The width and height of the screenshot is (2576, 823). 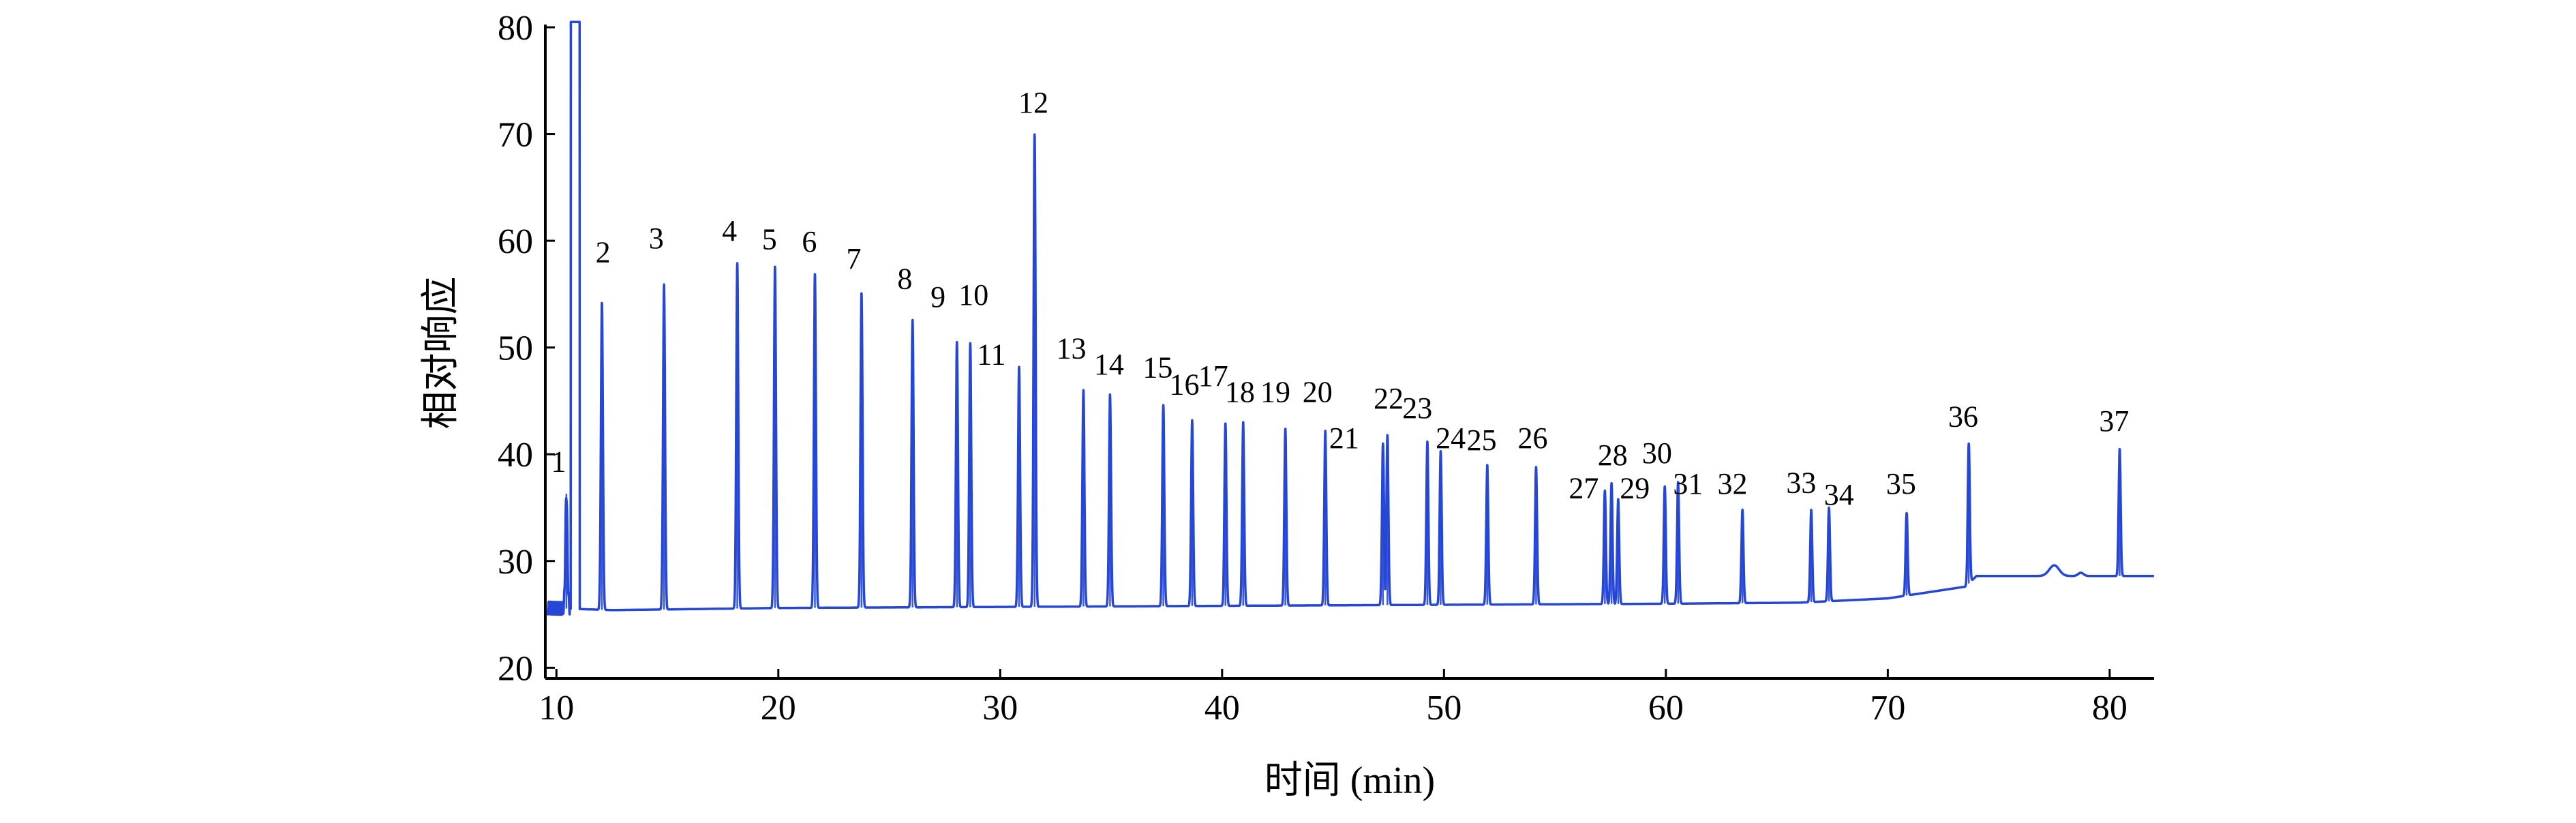 What do you see at coordinates (515, 669) in the screenshot?
I see `y-tick-label: 20` at bounding box center [515, 669].